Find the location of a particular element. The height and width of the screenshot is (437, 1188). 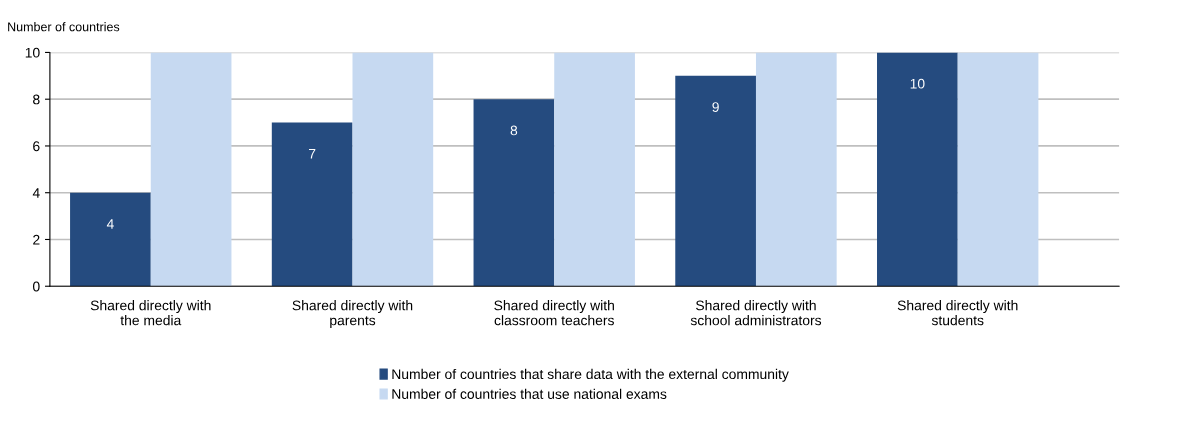

legend-label: Number of countries that share data with the external community is located at coordinates (590, 375).